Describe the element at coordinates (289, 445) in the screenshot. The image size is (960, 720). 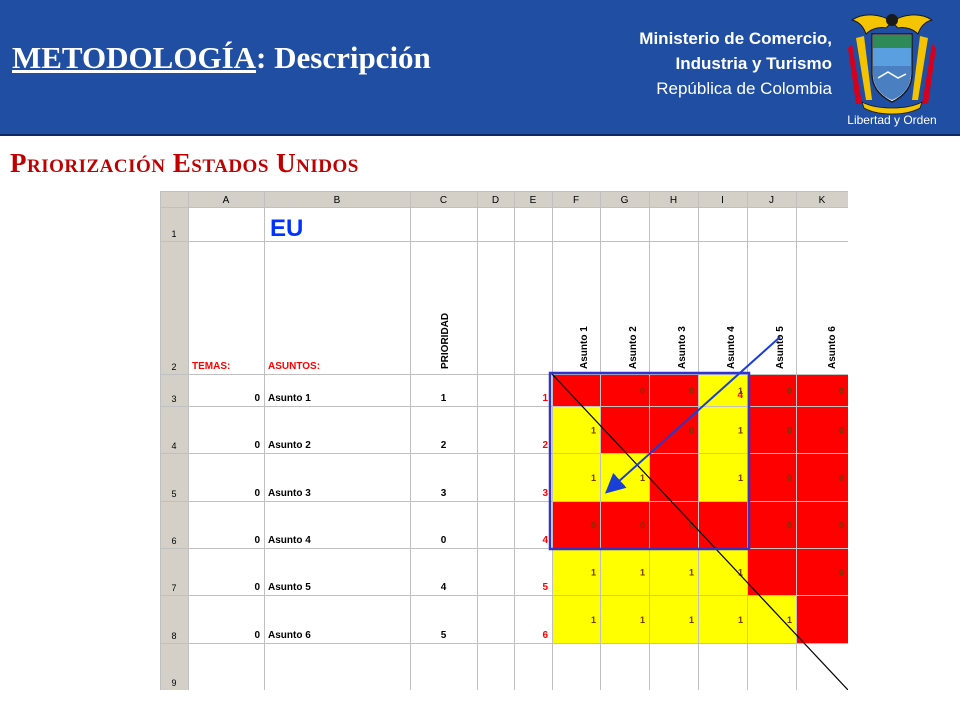
I see `asunto-cell: Asunto 2` at that location.